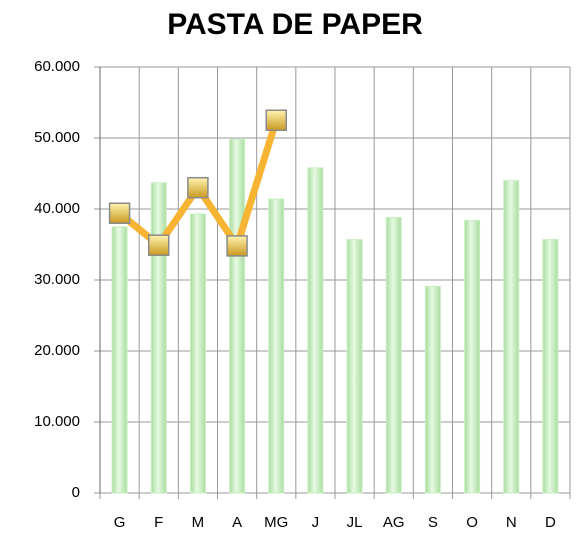 This screenshot has height=544, width=578. I want to click on y-tick-label: 40.000, so click(57, 208).